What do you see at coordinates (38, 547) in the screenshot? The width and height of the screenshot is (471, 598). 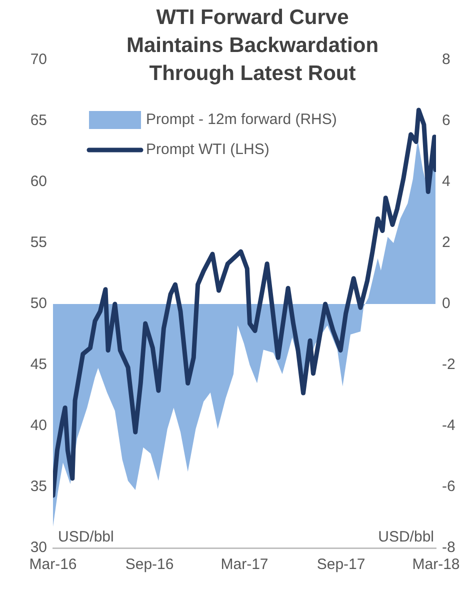 I see `y-tick-label: 30` at bounding box center [38, 547].